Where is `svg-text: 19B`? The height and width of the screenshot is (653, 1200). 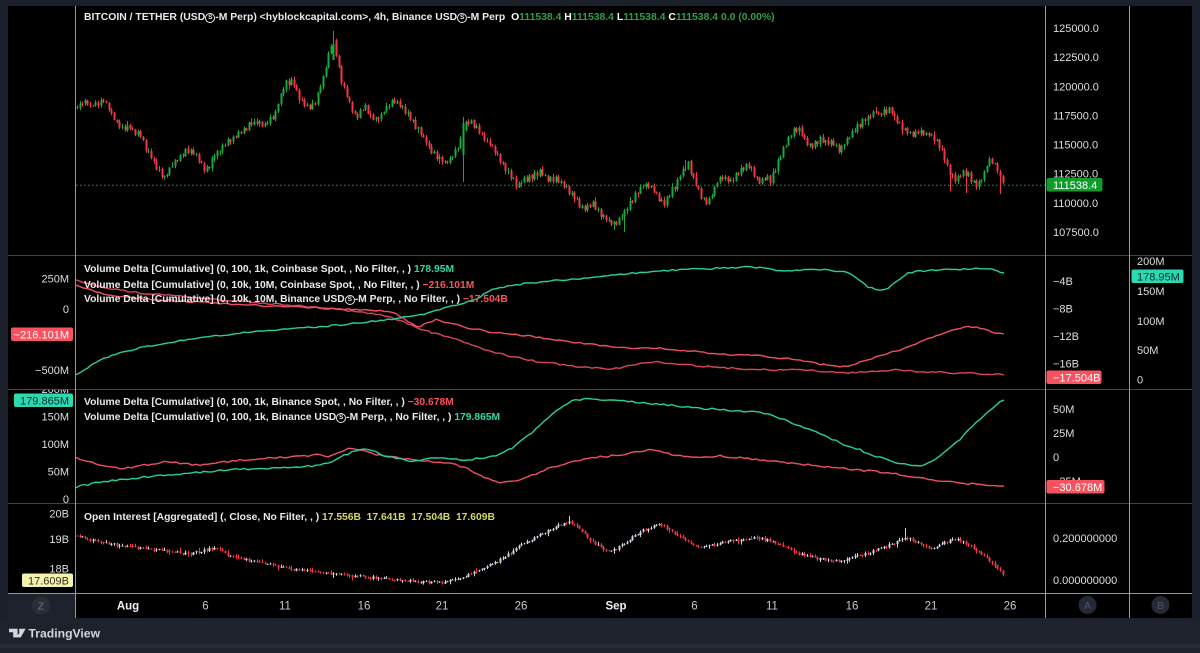
svg-text: 19B is located at coordinates (59, 540).